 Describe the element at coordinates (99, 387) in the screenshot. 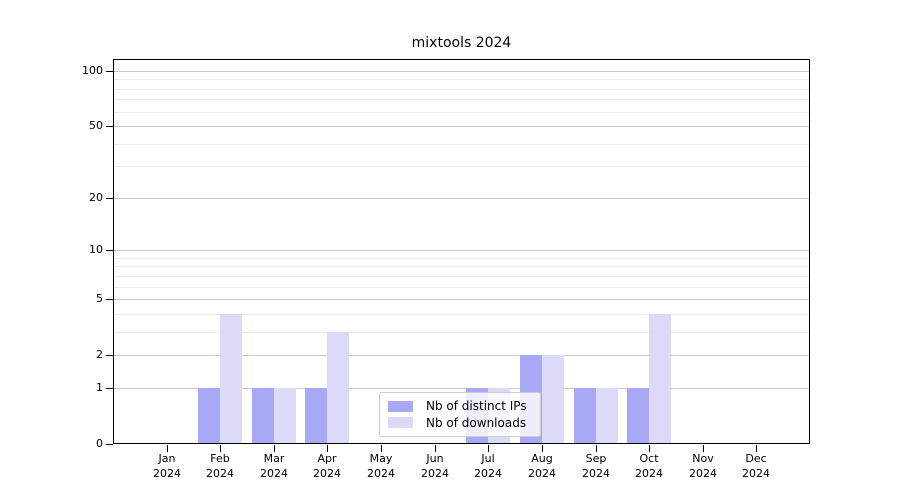

I see `y-axis-tick-label-1: 1` at that location.